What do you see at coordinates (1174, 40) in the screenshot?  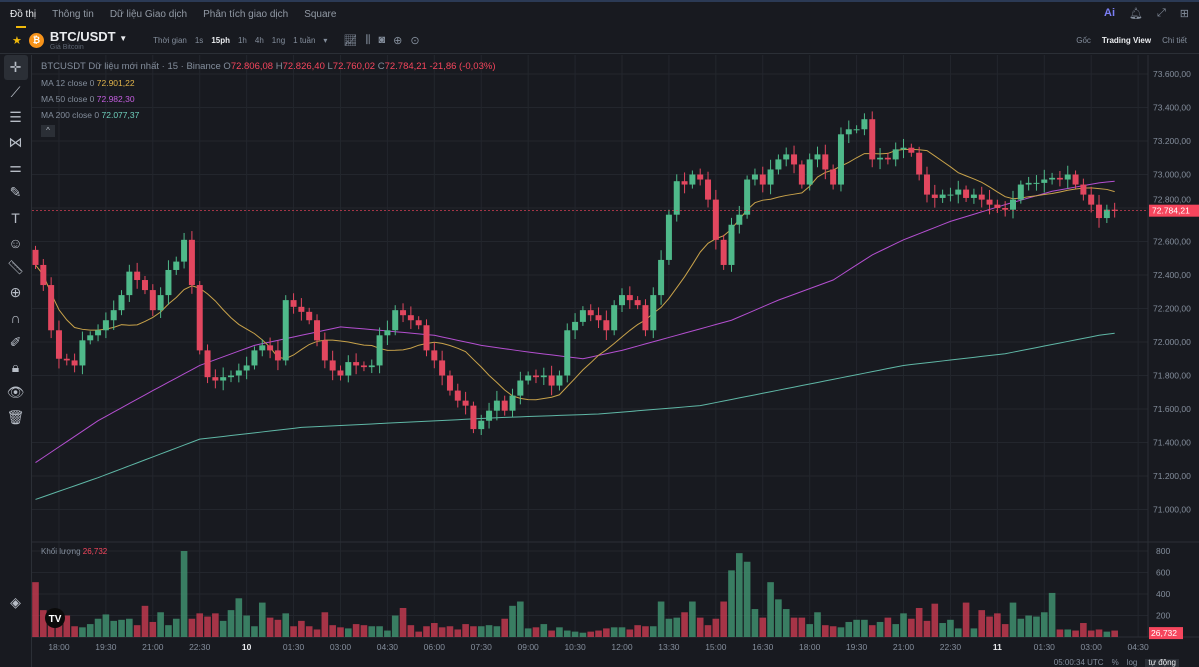 I see `view-depth: Chi tiết` at bounding box center [1174, 40].